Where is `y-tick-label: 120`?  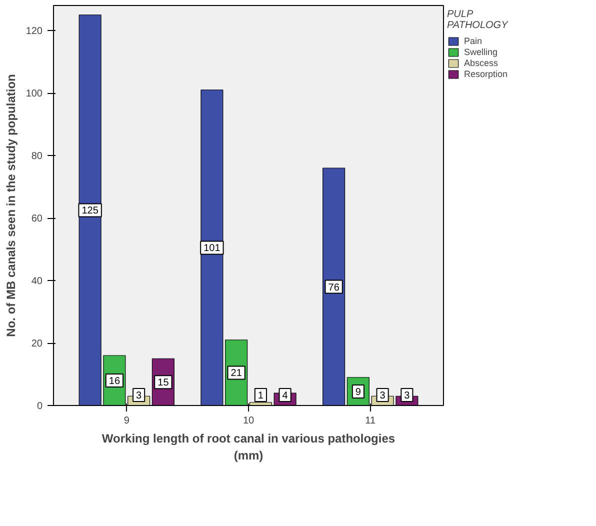 y-tick-label: 120 is located at coordinates (34, 31).